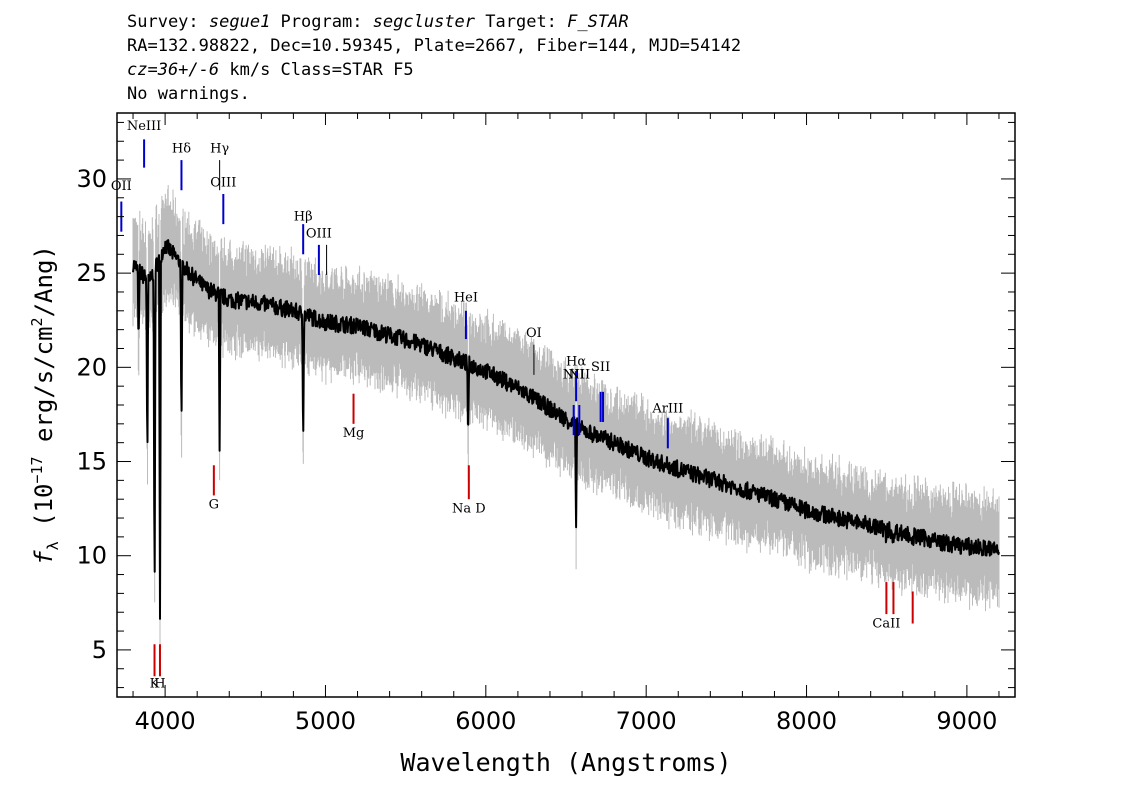 The image size is (1134, 810). I want to click on marker-label: K, so click(155, 684).